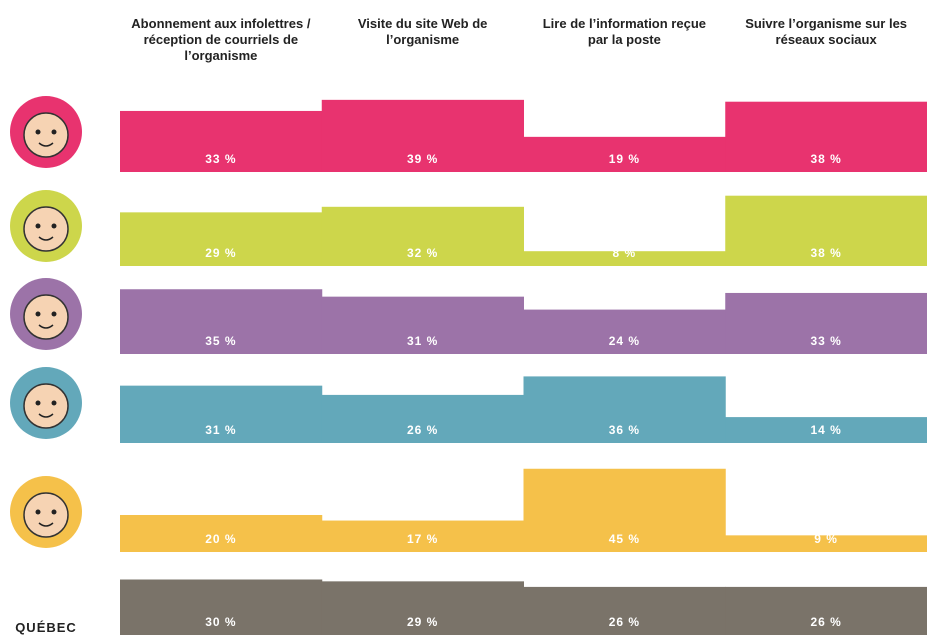  I want to click on value-label: 9 %, so click(826, 539).